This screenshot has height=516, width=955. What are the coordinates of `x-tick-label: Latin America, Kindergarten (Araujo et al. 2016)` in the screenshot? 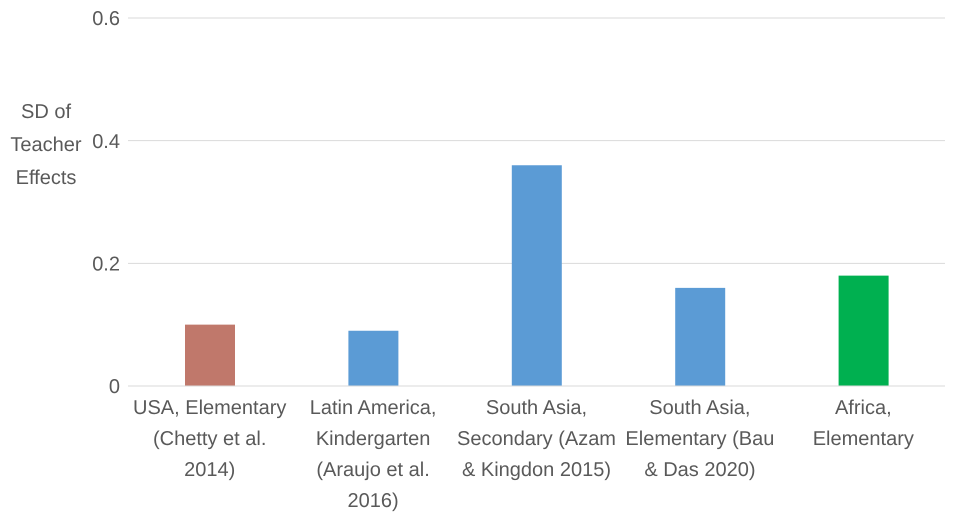 It's located at (373, 454).